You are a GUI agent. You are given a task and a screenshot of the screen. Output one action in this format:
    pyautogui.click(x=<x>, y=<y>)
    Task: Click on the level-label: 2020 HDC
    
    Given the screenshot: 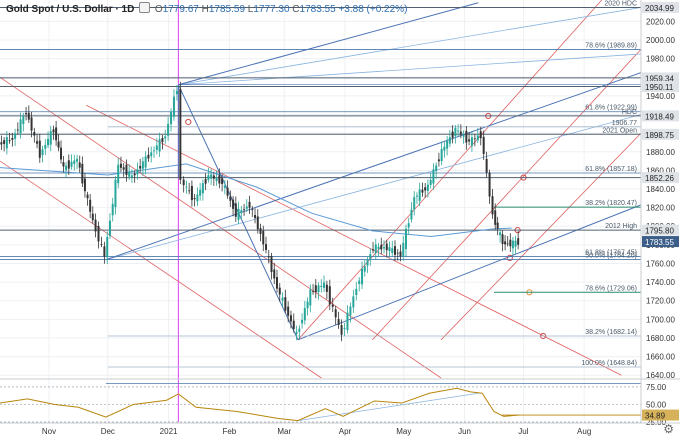 What is the action you would take?
    pyautogui.click(x=620, y=3)
    